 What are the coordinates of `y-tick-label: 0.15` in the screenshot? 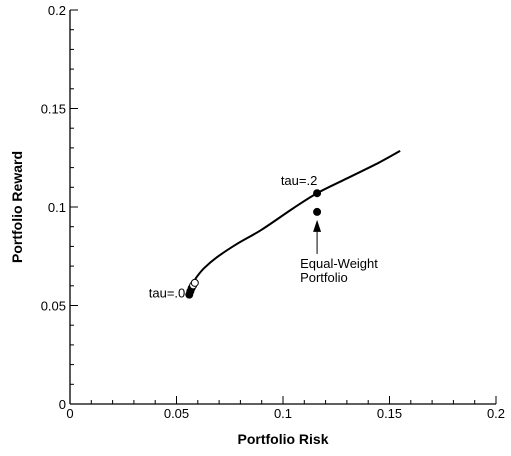 It's located at (53, 109).